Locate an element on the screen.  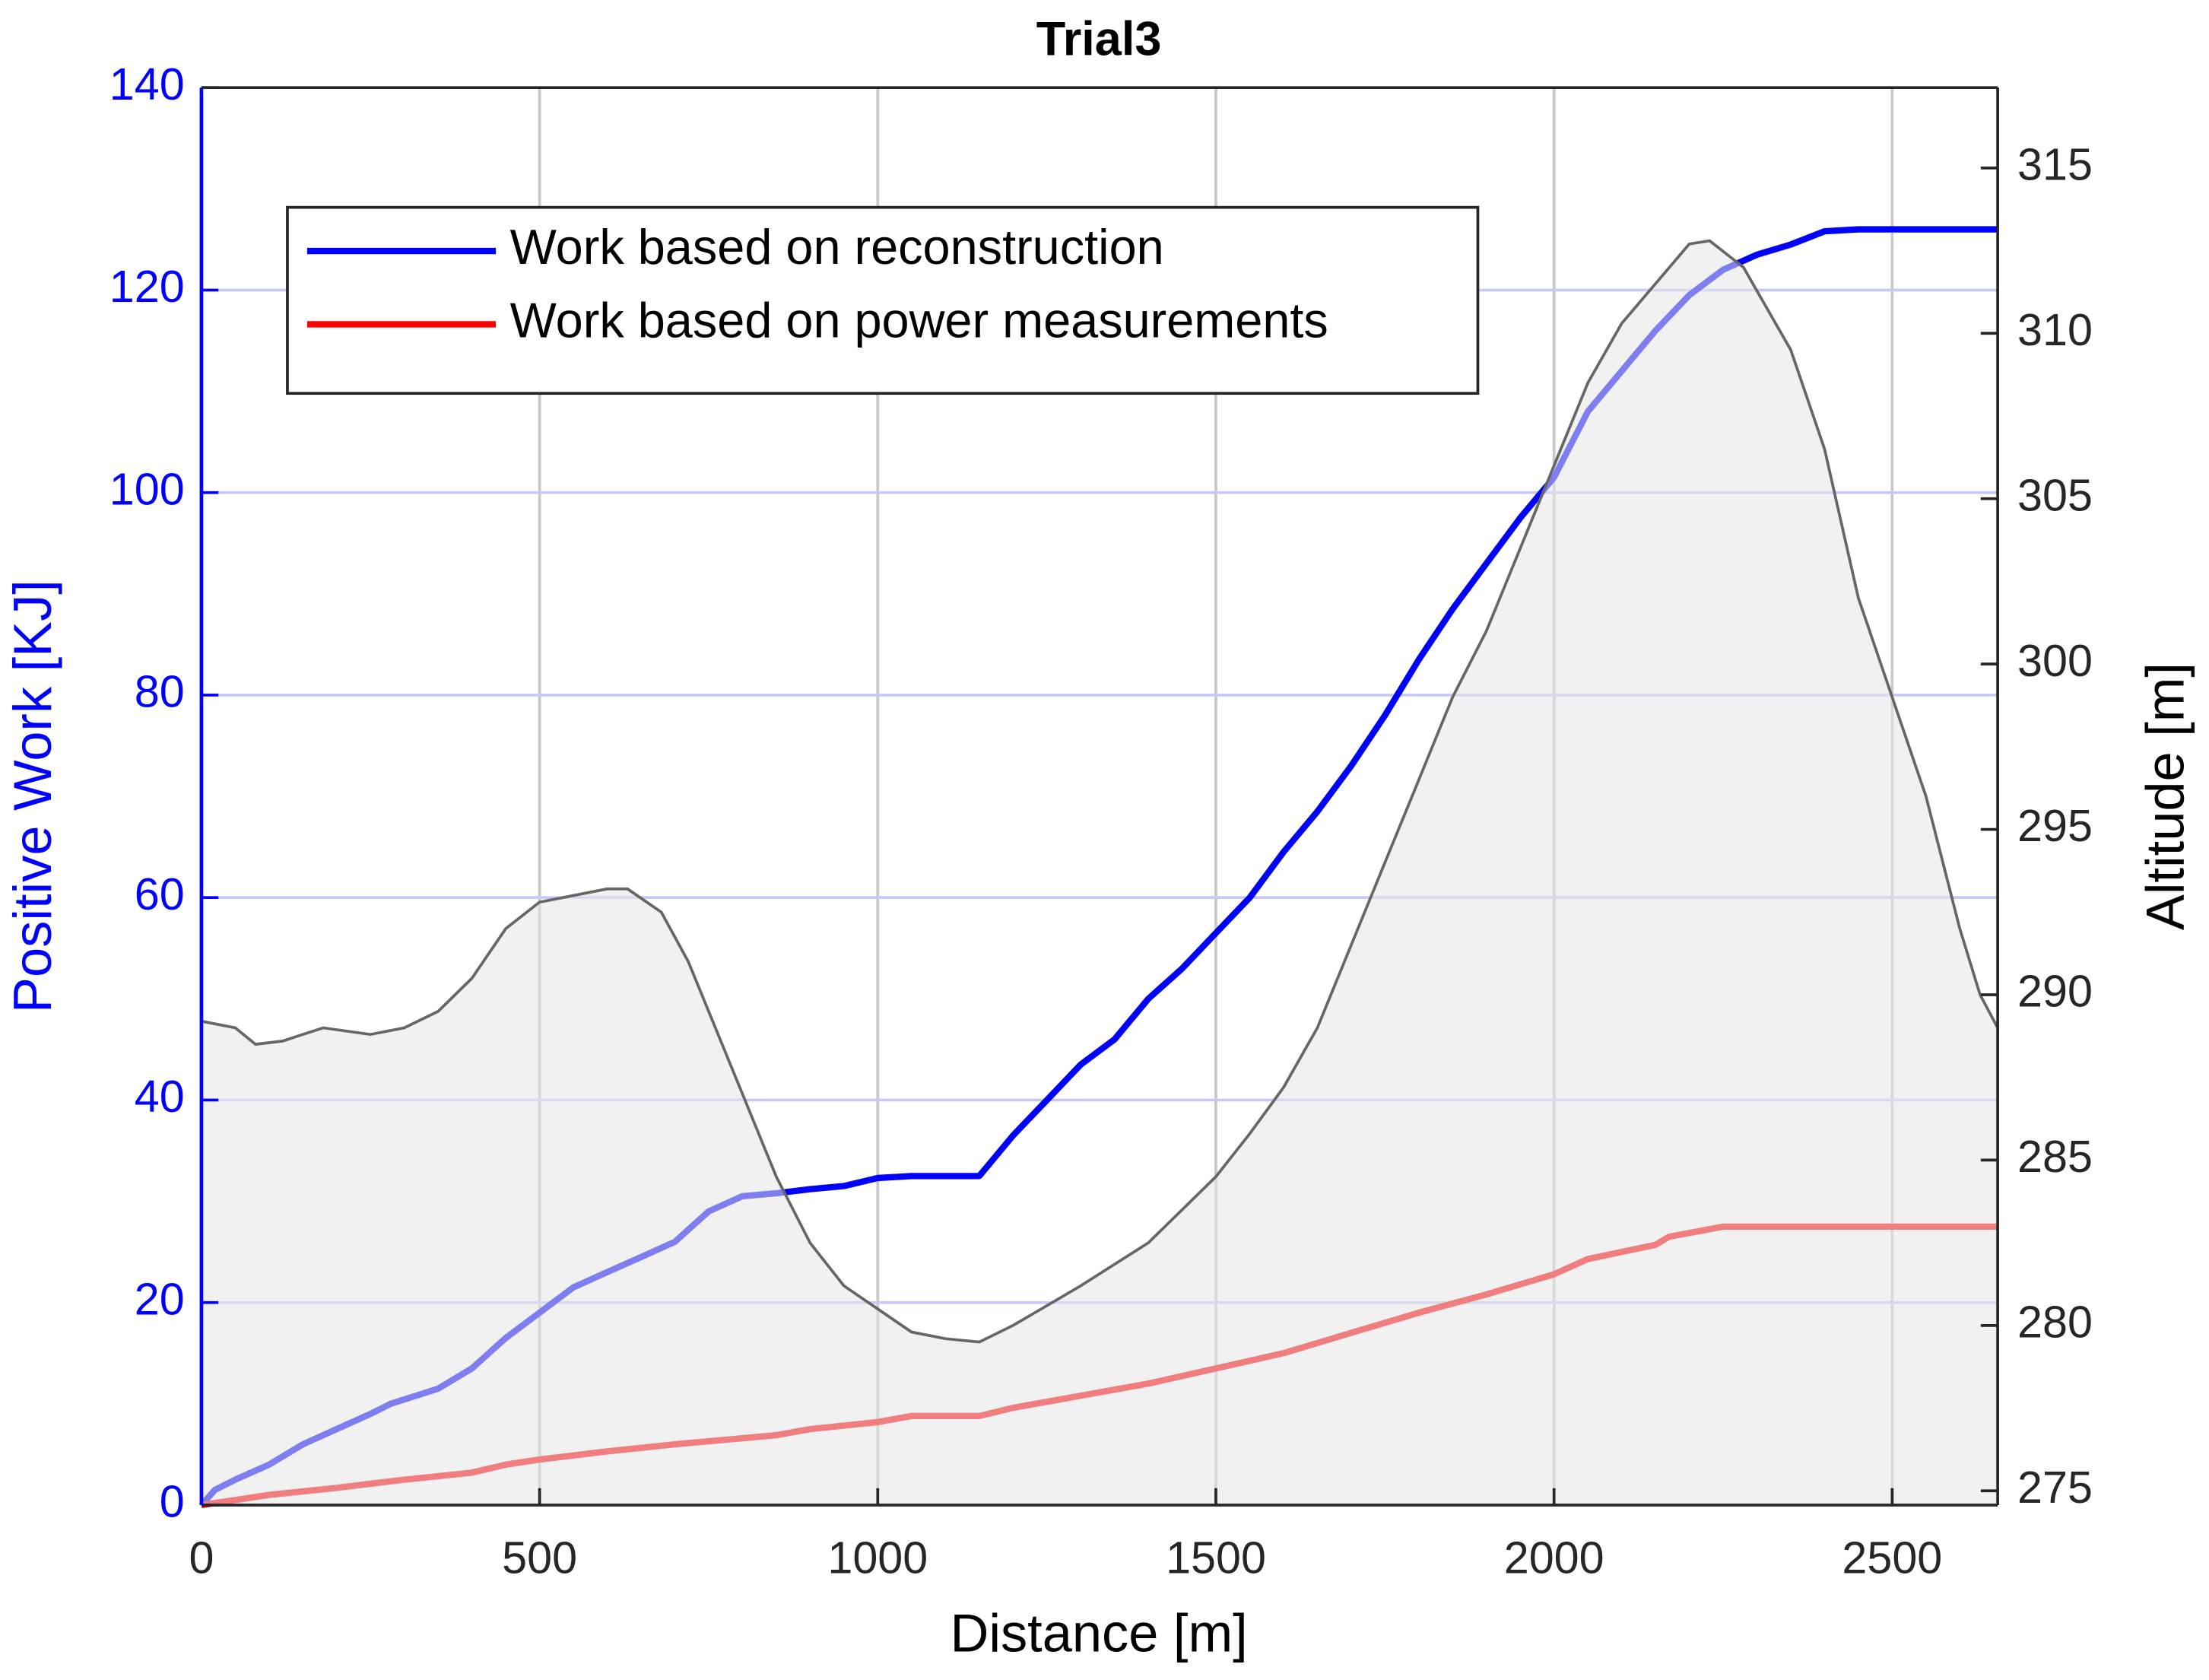
y2-tick-label: 275 is located at coordinates (2055, 1487).